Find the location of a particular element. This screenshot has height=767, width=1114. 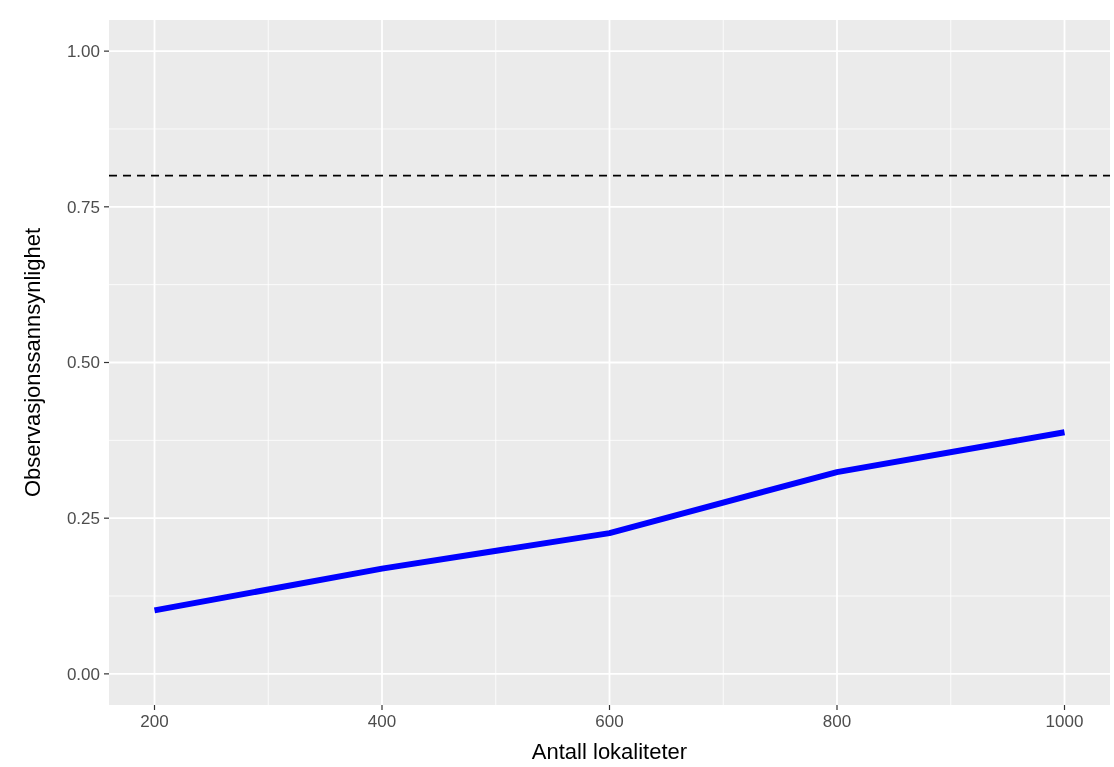

x-tick-label: 400 is located at coordinates (382, 721).